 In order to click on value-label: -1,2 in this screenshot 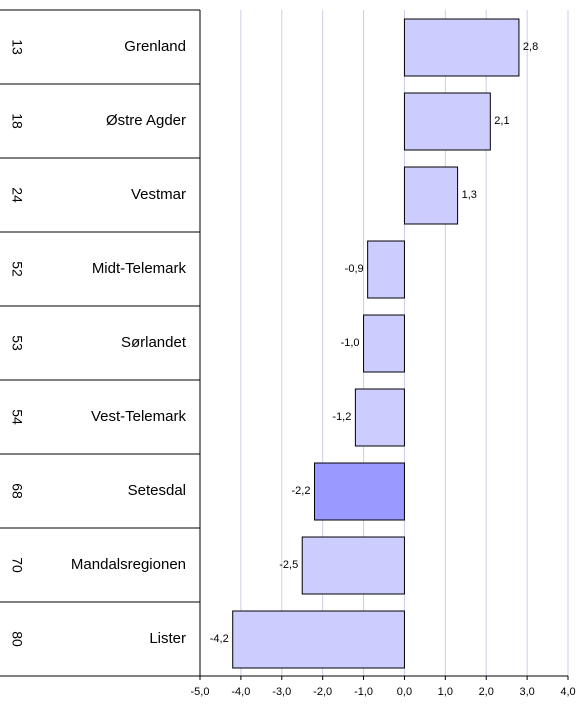, I will do `click(341, 417)`.